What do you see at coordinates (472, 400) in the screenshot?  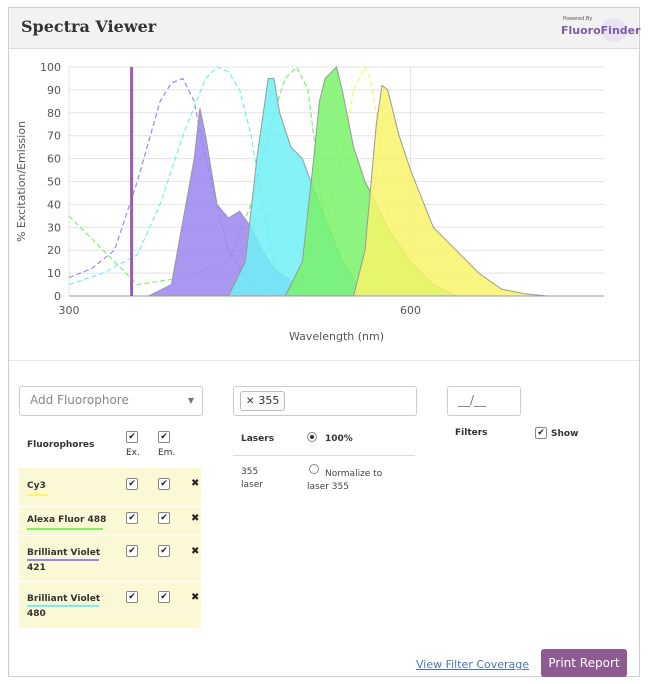 I see `filter-placeholder: __/__` at bounding box center [472, 400].